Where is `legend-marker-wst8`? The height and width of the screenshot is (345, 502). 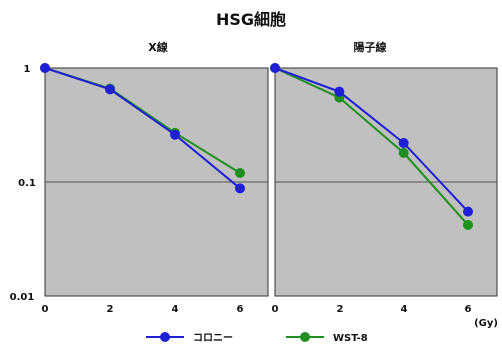
legend-marker-wst8 is located at coordinates (305, 337).